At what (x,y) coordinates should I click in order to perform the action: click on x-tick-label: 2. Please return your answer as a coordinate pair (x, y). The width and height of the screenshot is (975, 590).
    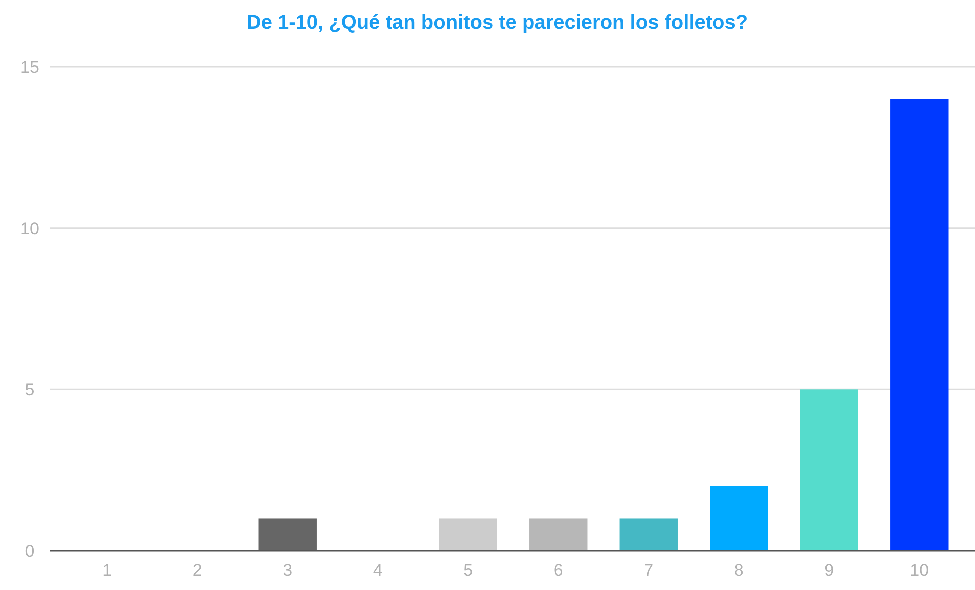
    Looking at the image, I should click on (197, 570).